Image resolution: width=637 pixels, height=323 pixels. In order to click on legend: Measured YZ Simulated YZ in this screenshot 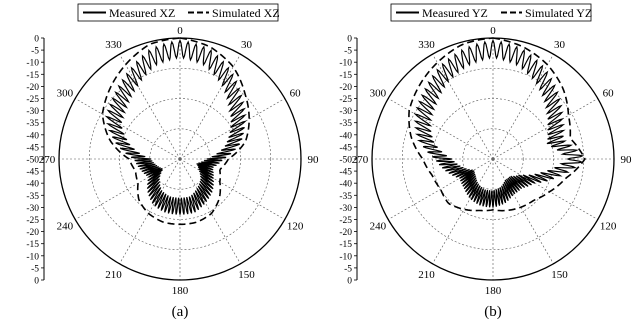, I will do `click(491, 12)`.